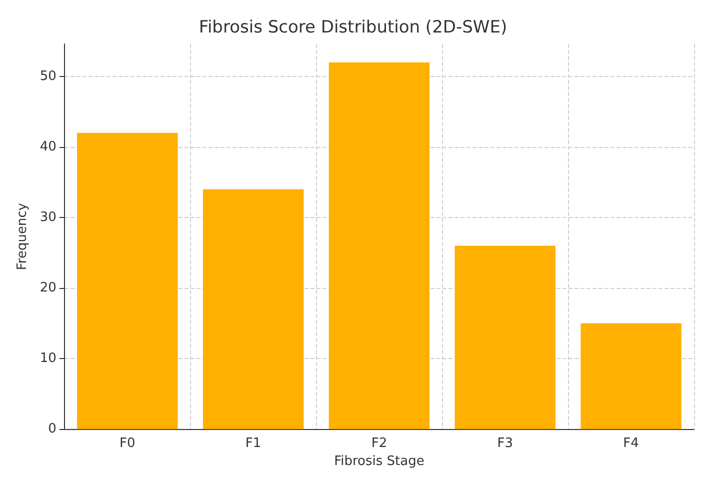 The width and height of the screenshot is (707, 481). Describe the element at coordinates (128, 444) in the screenshot. I see `x-tick-label: F0` at that location.